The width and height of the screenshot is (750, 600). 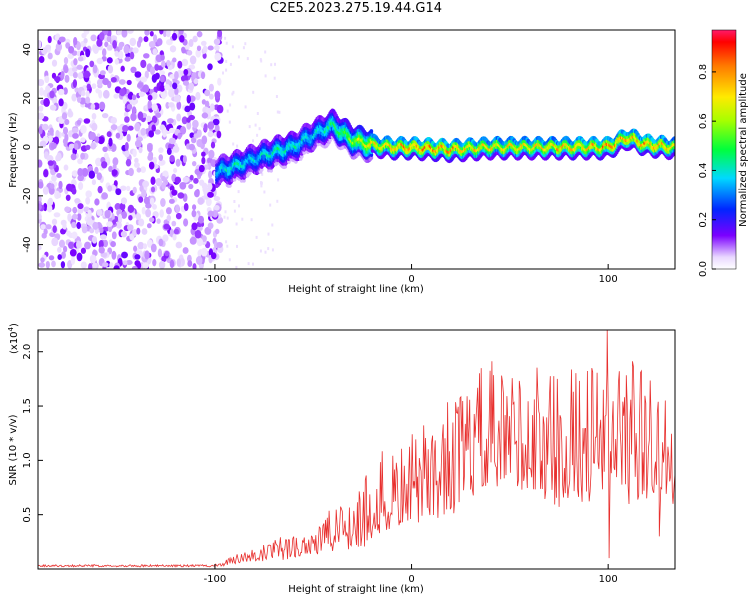 I want to click on spectrogram-y-tick-label: 0, so click(x=27, y=147).